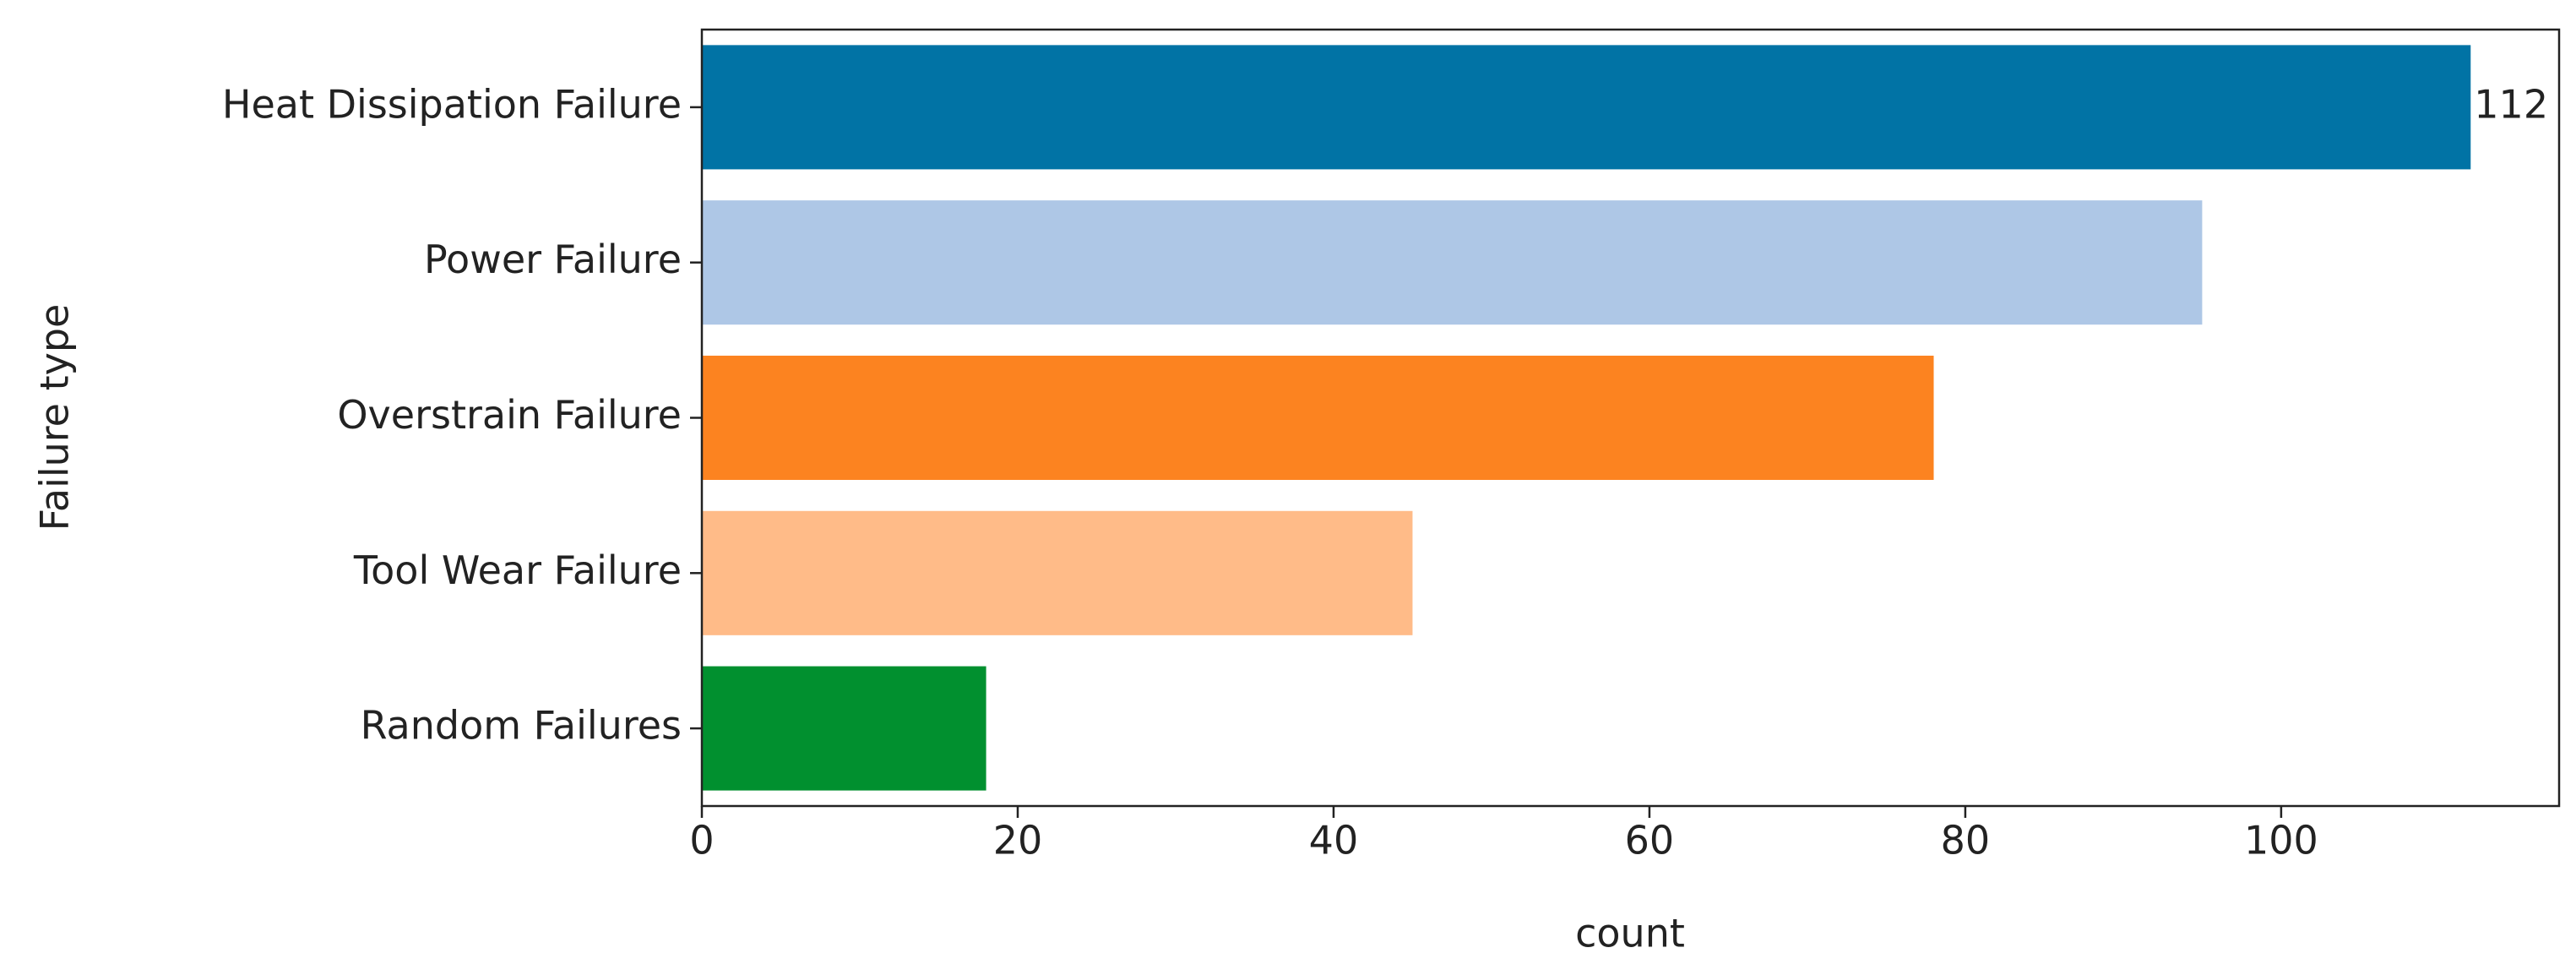  Describe the element at coordinates (1334, 840) in the screenshot. I see `x-tick-label: 40` at that location.